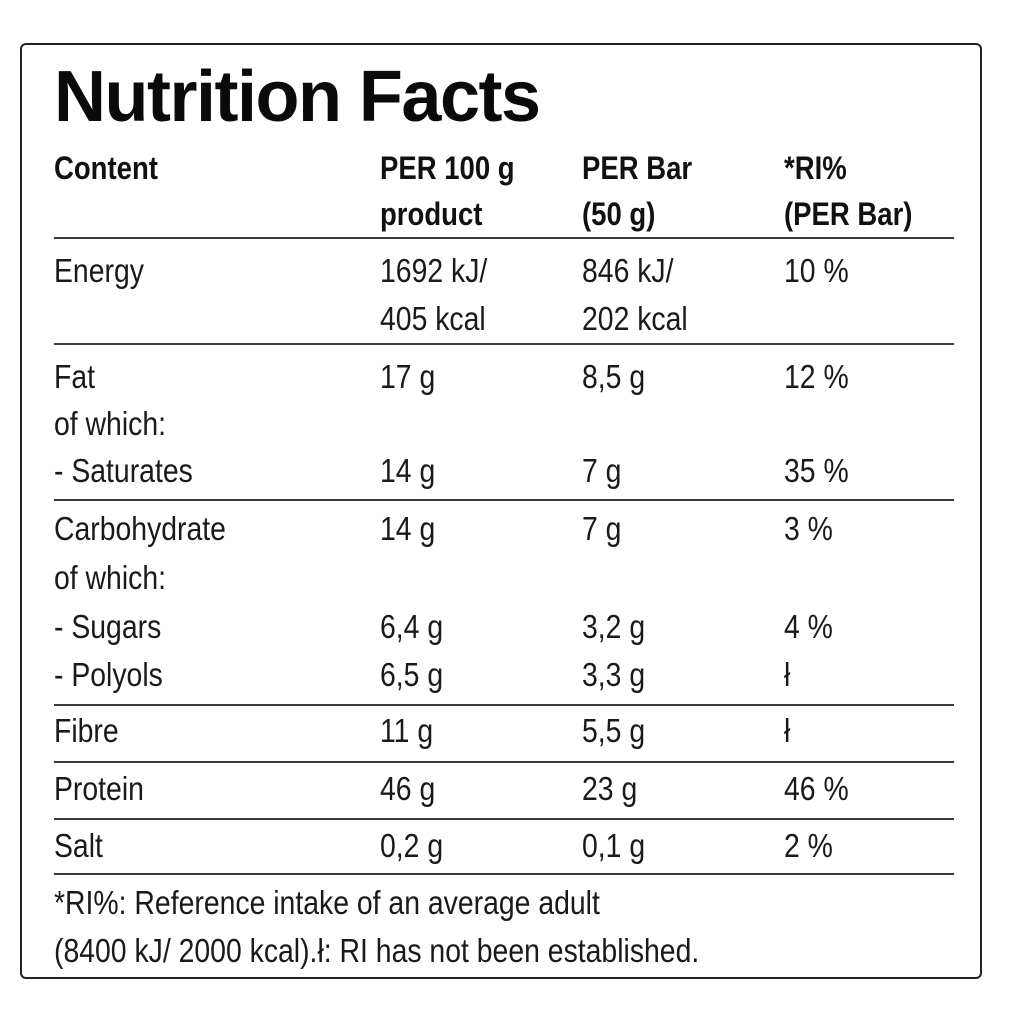 The image size is (1024, 1024). I want to click on row-energy-label: Energy, so click(99, 270).